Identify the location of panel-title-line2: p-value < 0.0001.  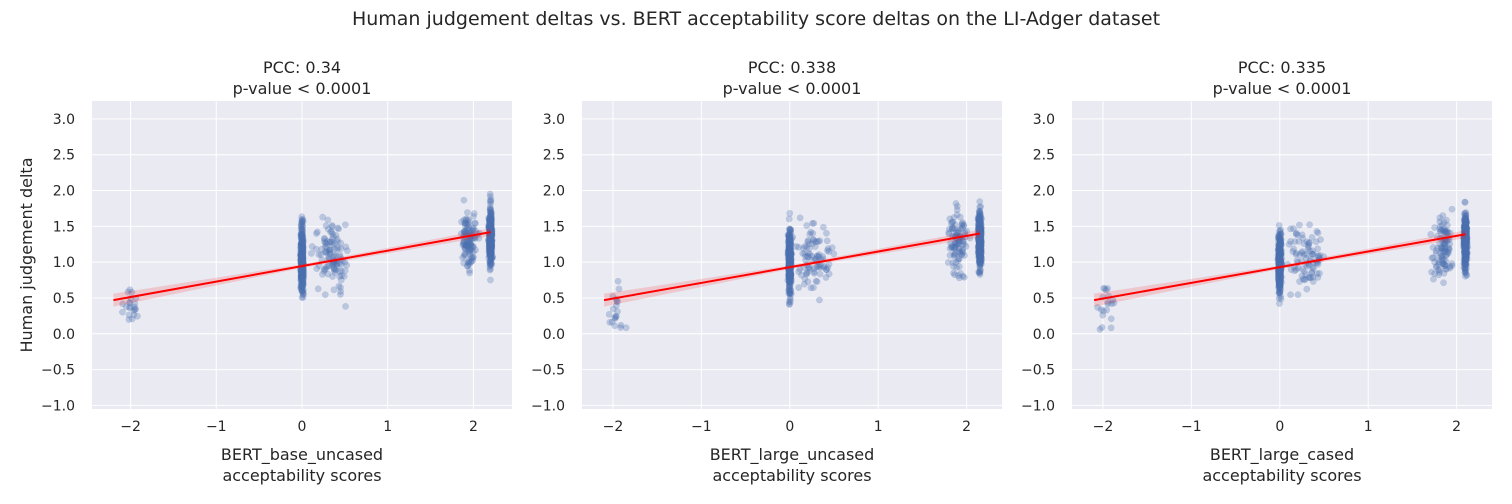
(302, 88).